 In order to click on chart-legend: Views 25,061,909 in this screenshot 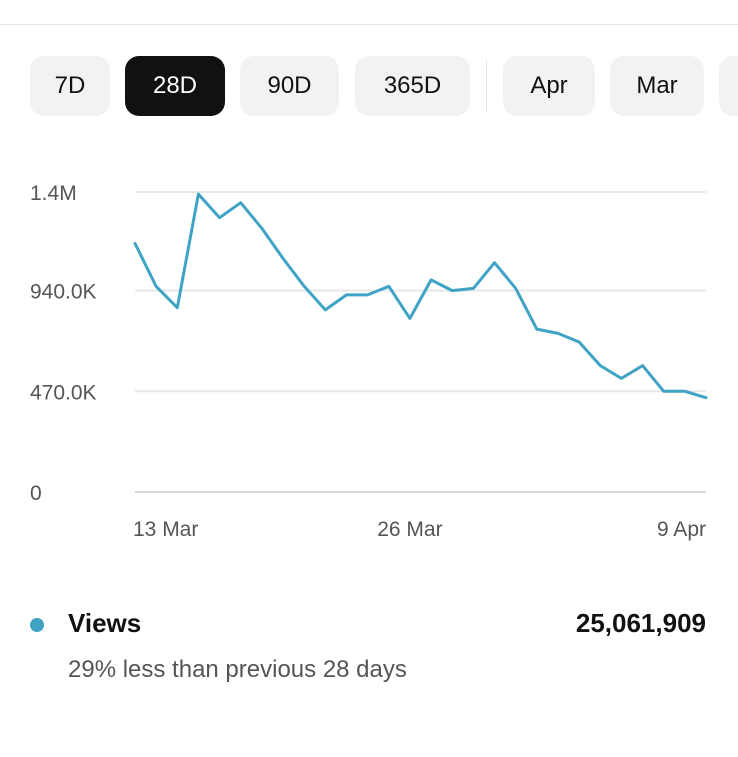, I will do `click(368, 626)`.